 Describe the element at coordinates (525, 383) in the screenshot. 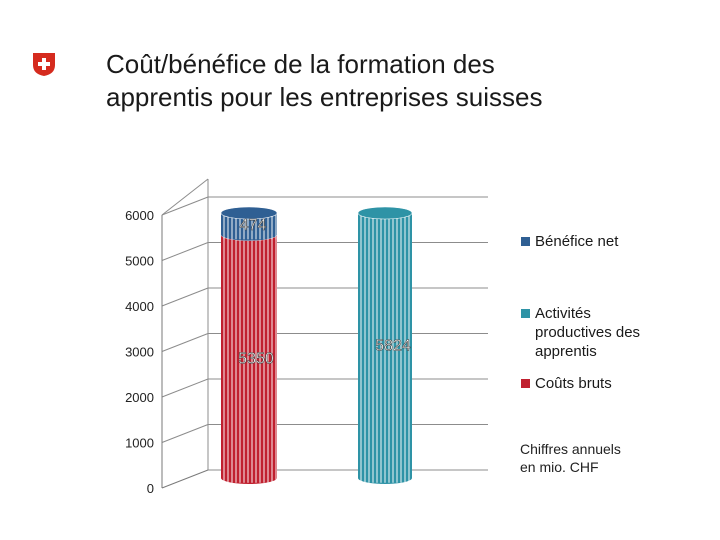

I see `legend-swatch-couts-bruts` at that location.